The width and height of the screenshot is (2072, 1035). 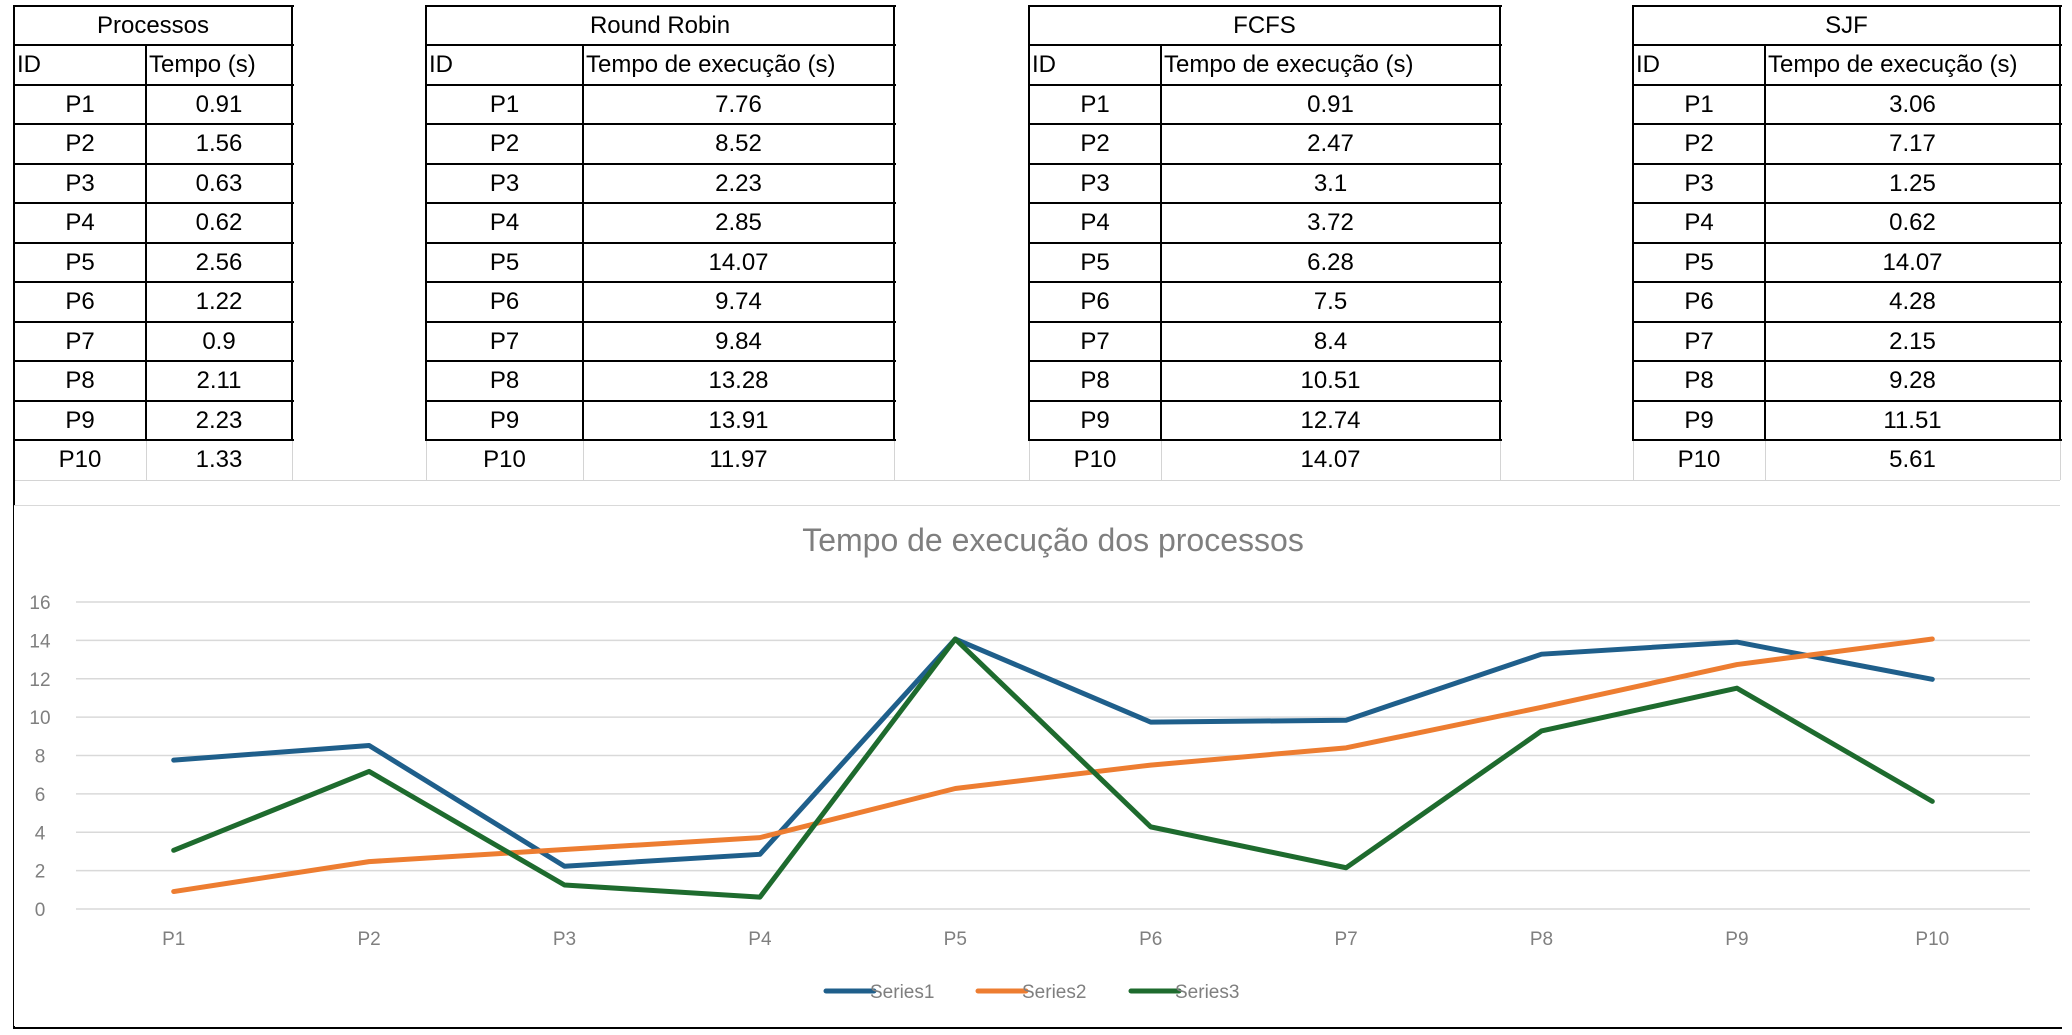 I want to click on value-cell: 9.84, so click(x=738, y=341).